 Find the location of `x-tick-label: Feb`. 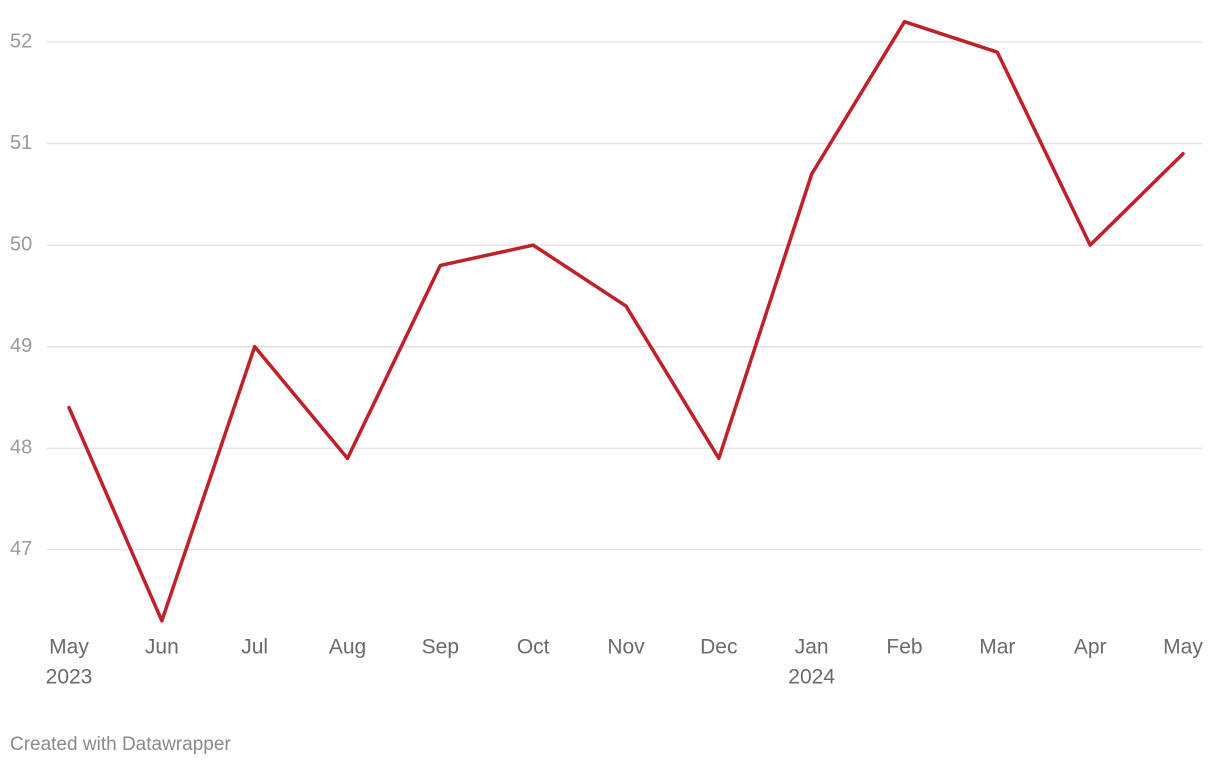

x-tick-label: Feb is located at coordinates (904, 647).